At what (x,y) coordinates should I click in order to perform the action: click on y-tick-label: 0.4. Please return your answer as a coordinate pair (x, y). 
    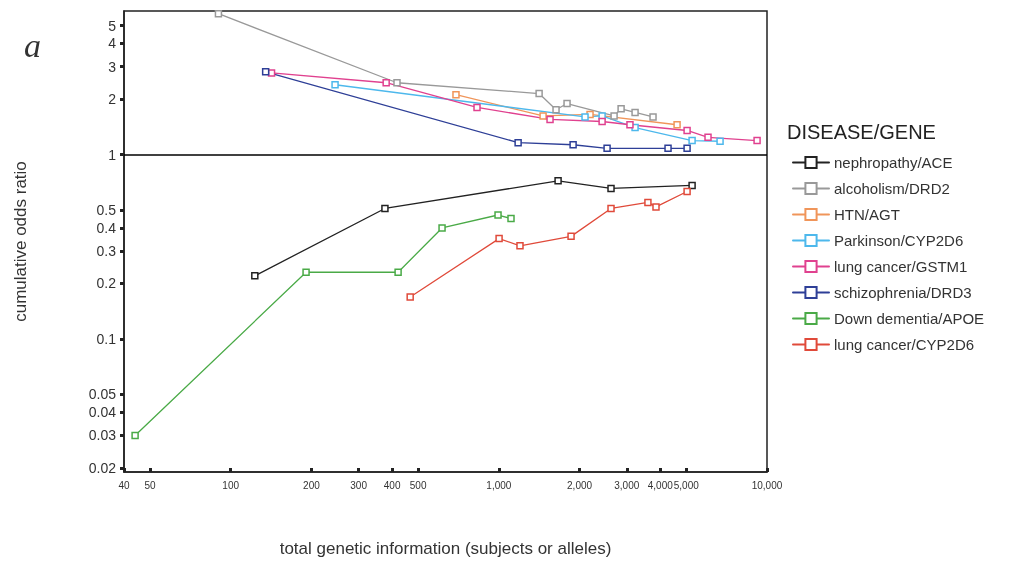
    Looking at the image, I should click on (106, 227).